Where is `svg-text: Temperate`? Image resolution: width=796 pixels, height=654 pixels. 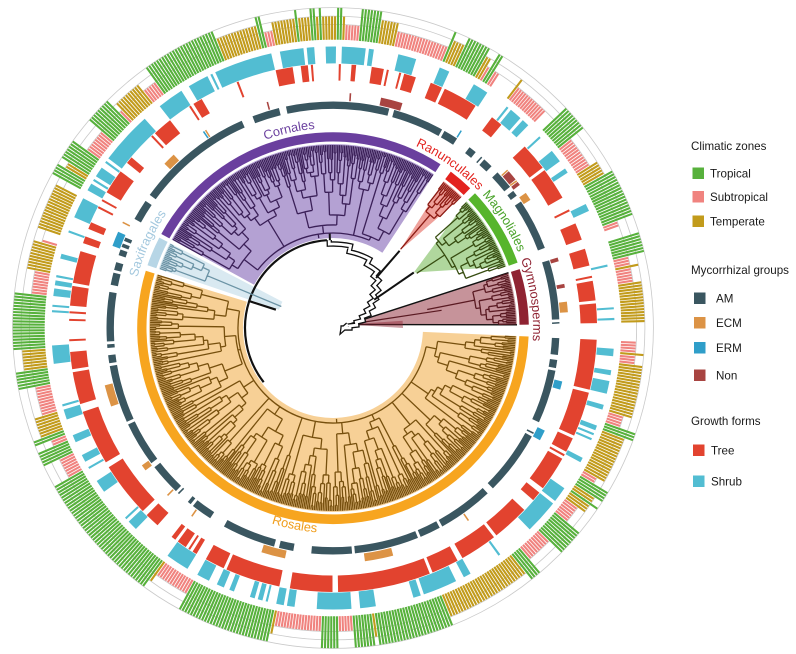
svg-text: Temperate is located at coordinates (737, 222).